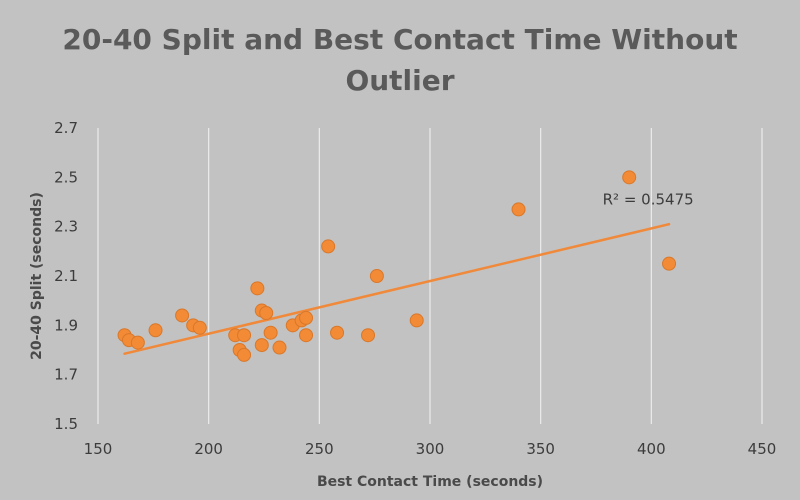 The image size is (800, 500). What do you see at coordinates (648, 199) in the screenshot?
I see `r-squared-label: R² = 0.5475` at bounding box center [648, 199].